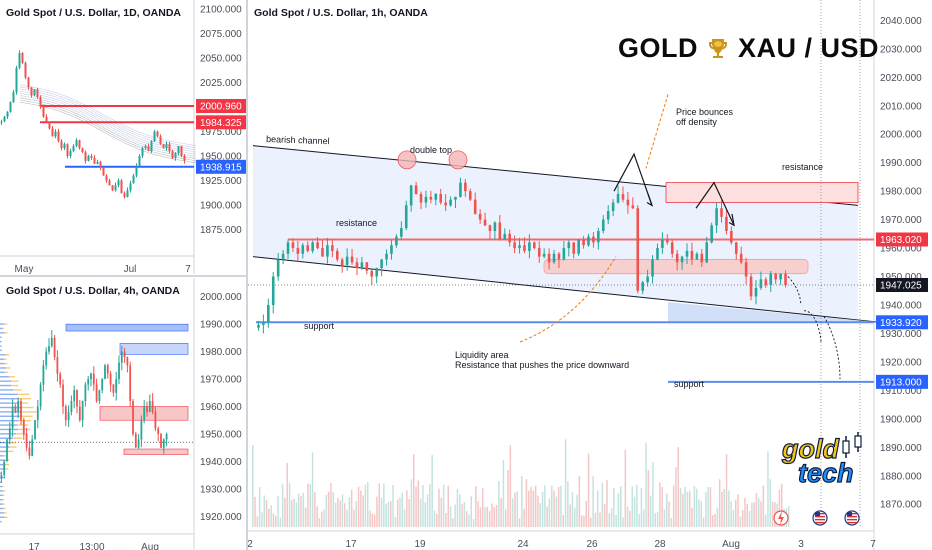  What do you see at coordinates (123, 276) in the screenshot?
I see `panel-divider-horizontal` at bounding box center [123, 276].